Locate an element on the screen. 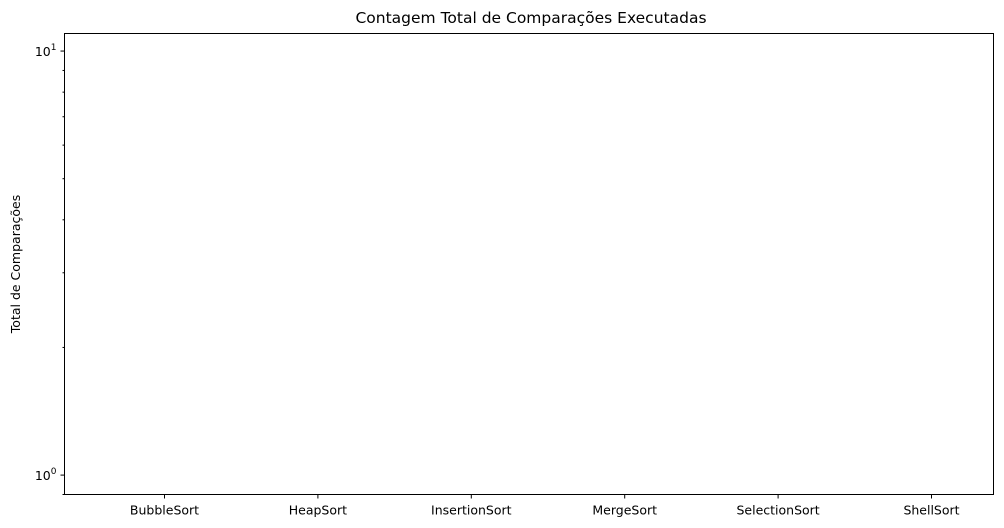  y-tick-label: 101 is located at coordinates (46, 51).